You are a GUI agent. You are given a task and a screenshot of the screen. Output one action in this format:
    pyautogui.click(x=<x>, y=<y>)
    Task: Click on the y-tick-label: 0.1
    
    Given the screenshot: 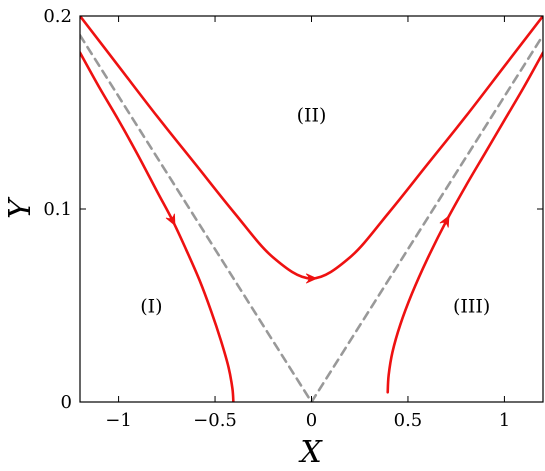 What is the action you would take?
    pyautogui.click(x=57, y=209)
    